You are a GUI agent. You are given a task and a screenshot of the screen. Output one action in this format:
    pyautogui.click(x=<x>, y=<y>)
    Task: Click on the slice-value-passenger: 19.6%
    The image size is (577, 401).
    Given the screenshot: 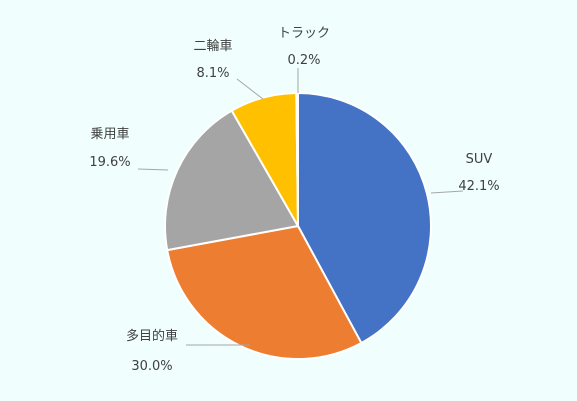 What is the action you would take?
    pyautogui.click(x=109, y=162)
    